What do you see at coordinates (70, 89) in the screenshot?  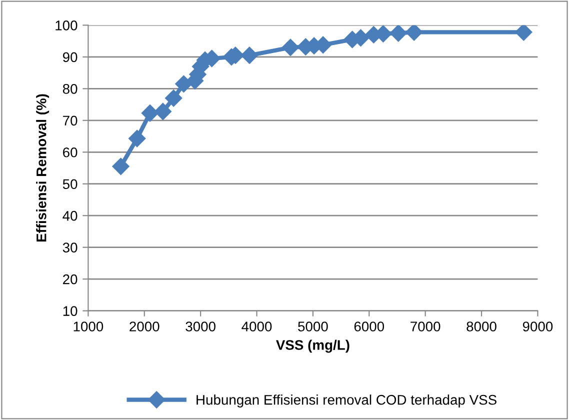 I see `y-tick-label: 80` at bounding box center [70, 89].